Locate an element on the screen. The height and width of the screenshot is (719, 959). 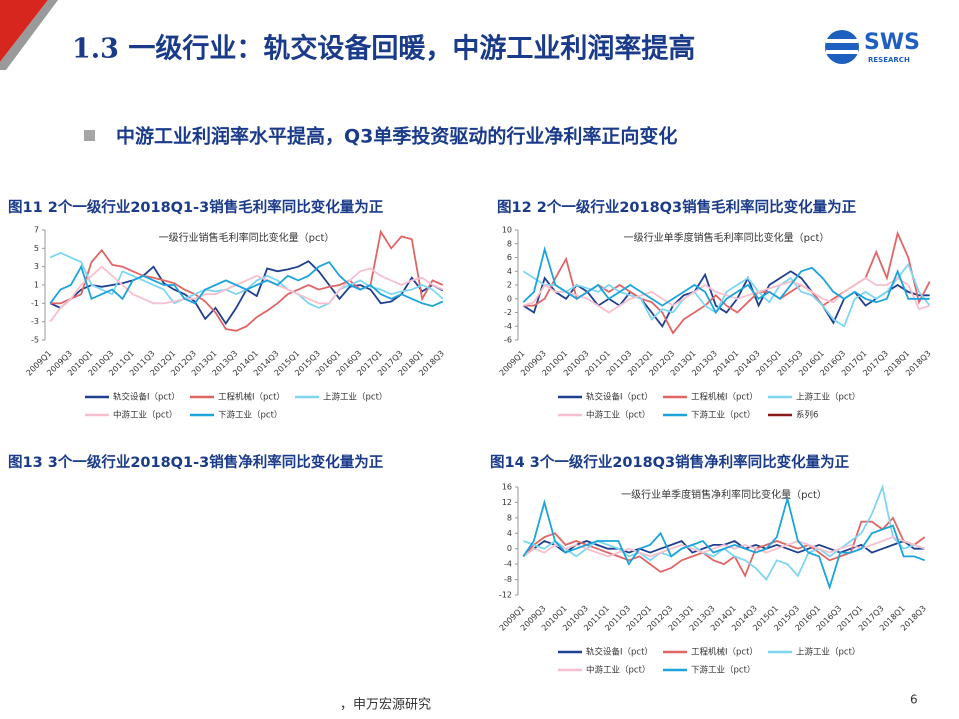
logo-subtext: RESEARCH is located at coordinates (889, 60).